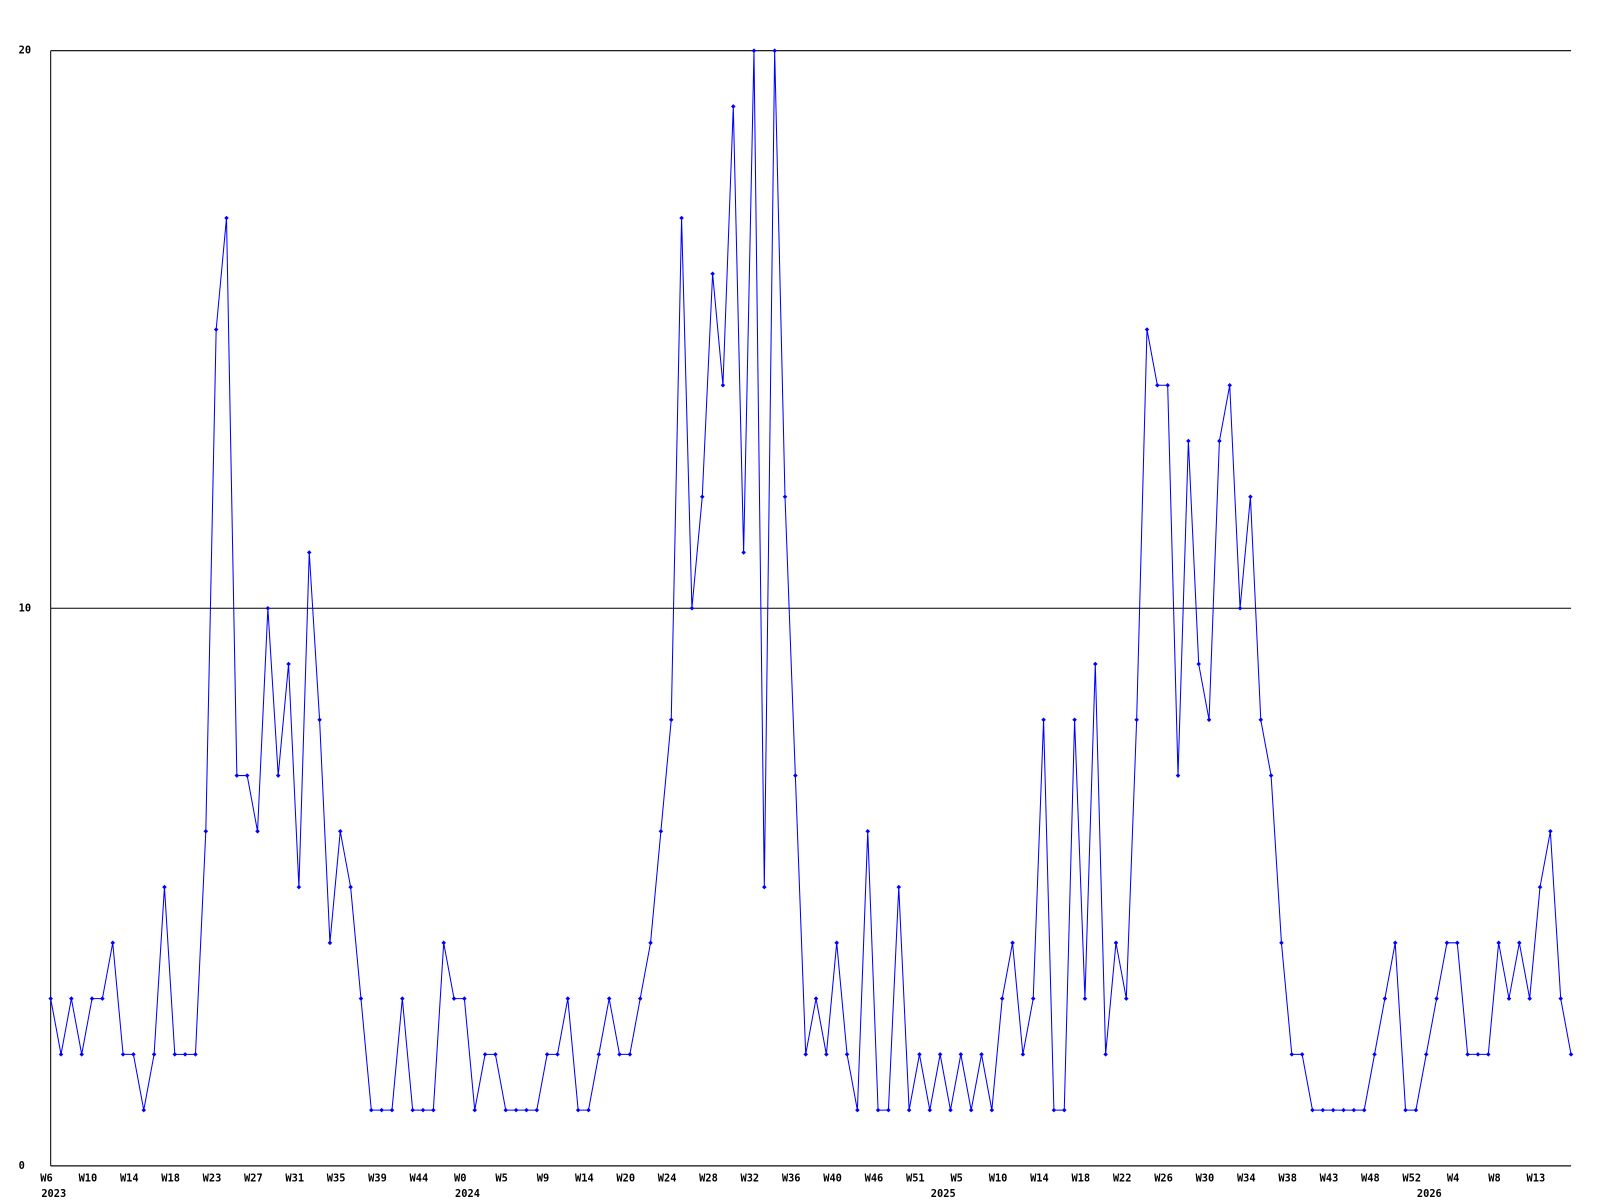  Describe the element at coordinates (53, 1194) in the screenshot. I see `year-label: 2023` at that location.